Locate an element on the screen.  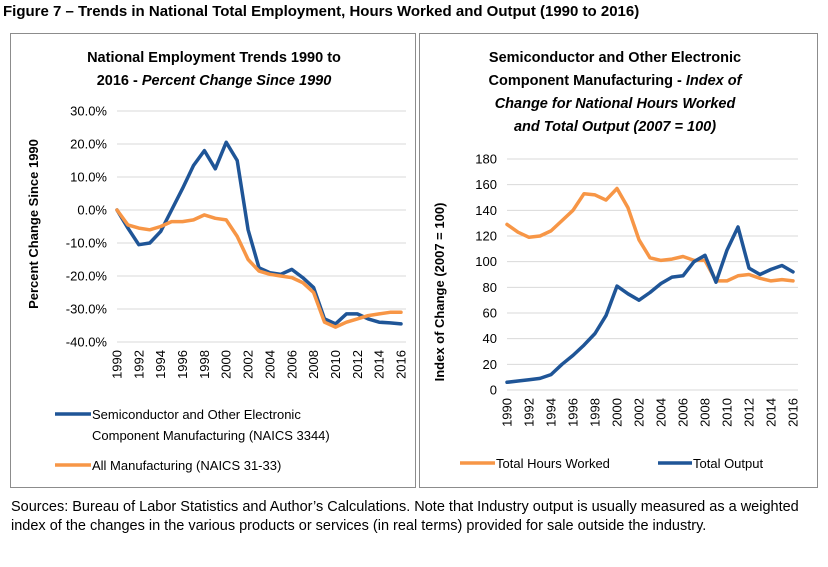
chart-title-line1: National Employment Trends 1990 to is located at coordinates (214, 58).